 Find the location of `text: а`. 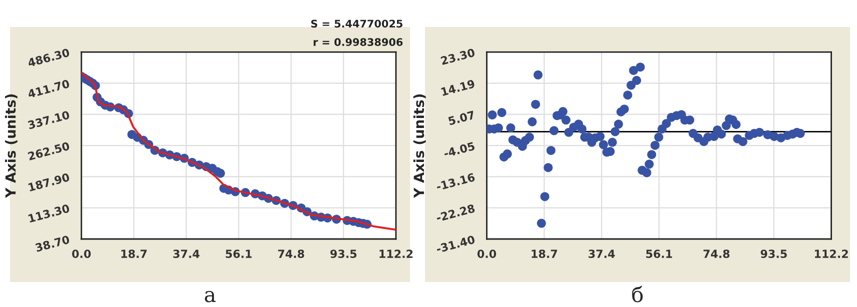

text: а is located at coordinates (210, 296).